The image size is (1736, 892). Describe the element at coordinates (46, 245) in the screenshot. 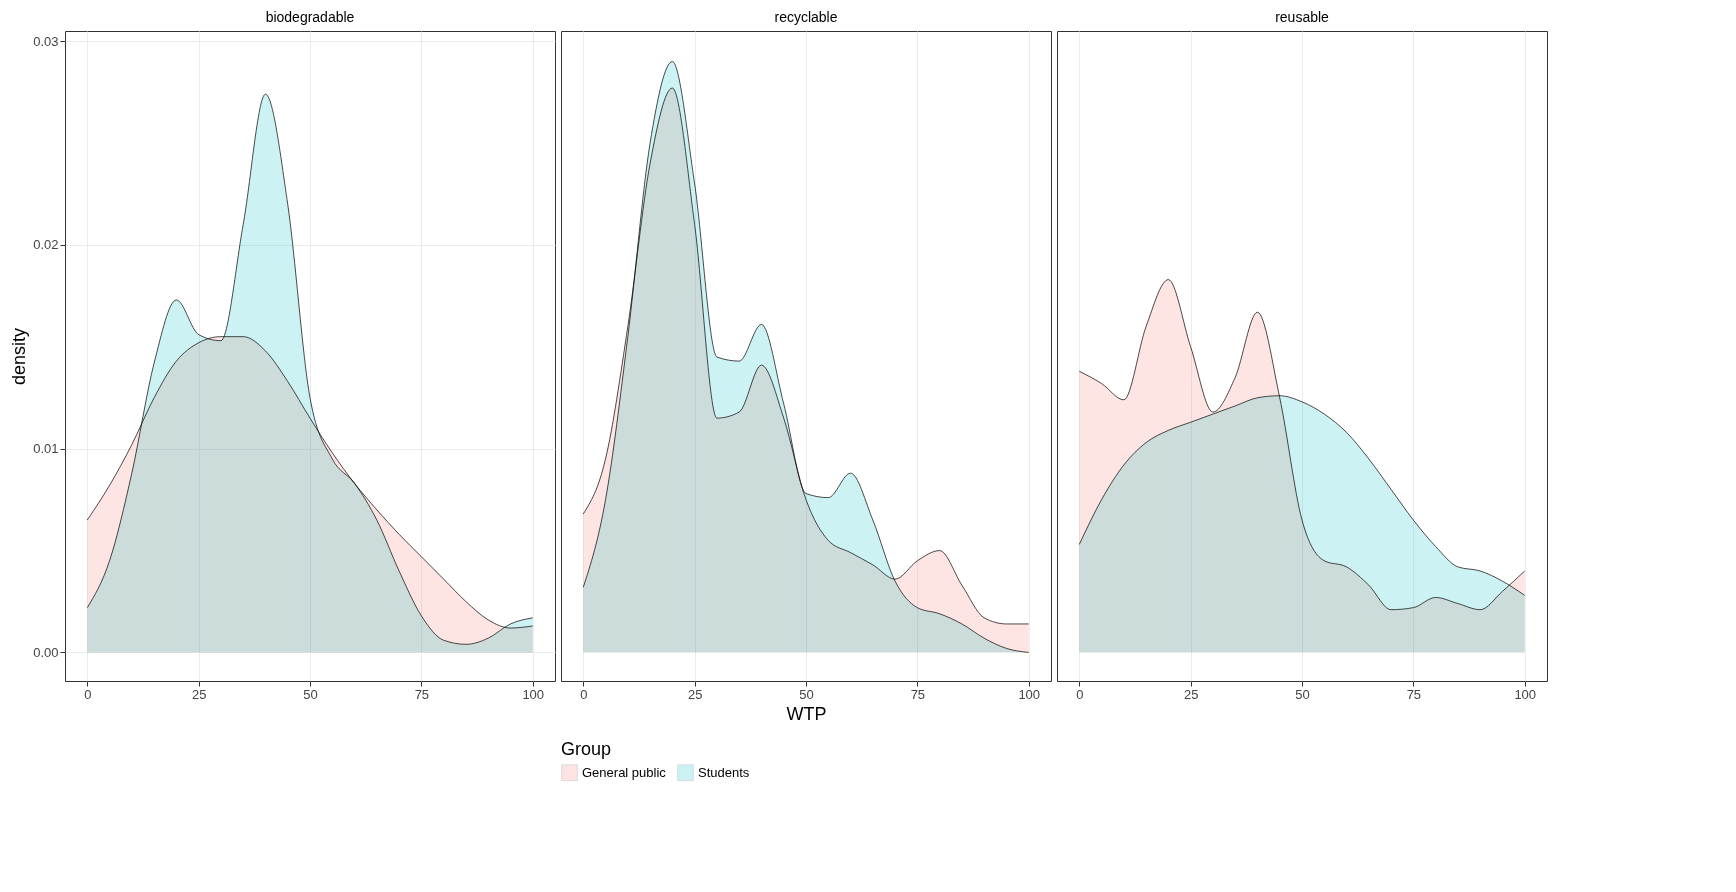

I see `y-tick-label: 0.02` at that location.